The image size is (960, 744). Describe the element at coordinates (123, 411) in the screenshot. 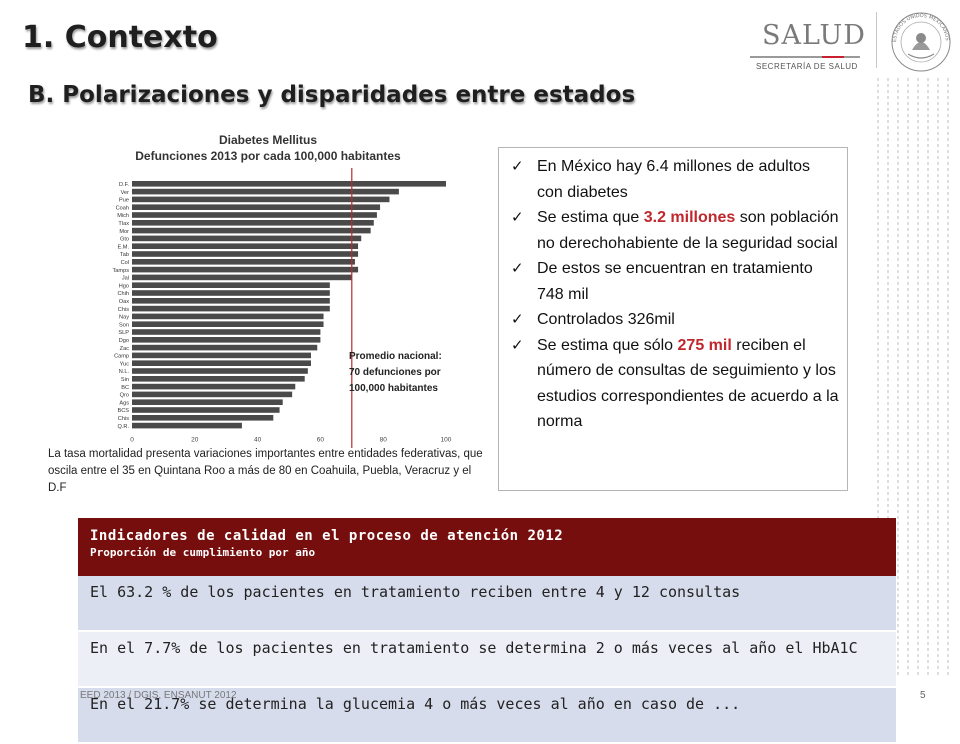

I see `chart-category-label: BCS` at that location.